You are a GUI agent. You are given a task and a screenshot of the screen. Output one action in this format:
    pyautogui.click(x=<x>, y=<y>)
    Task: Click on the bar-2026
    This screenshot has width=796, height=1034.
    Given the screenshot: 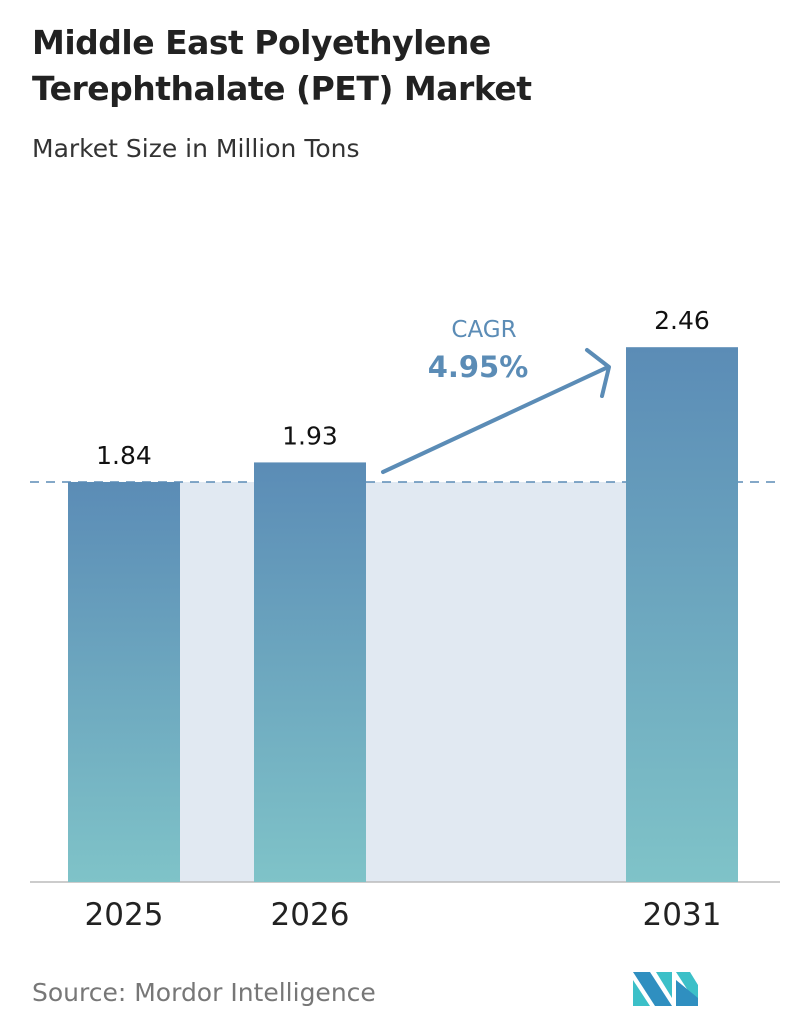 What is the action you would take?
    pyautogui.click(x=310, y=672)
    